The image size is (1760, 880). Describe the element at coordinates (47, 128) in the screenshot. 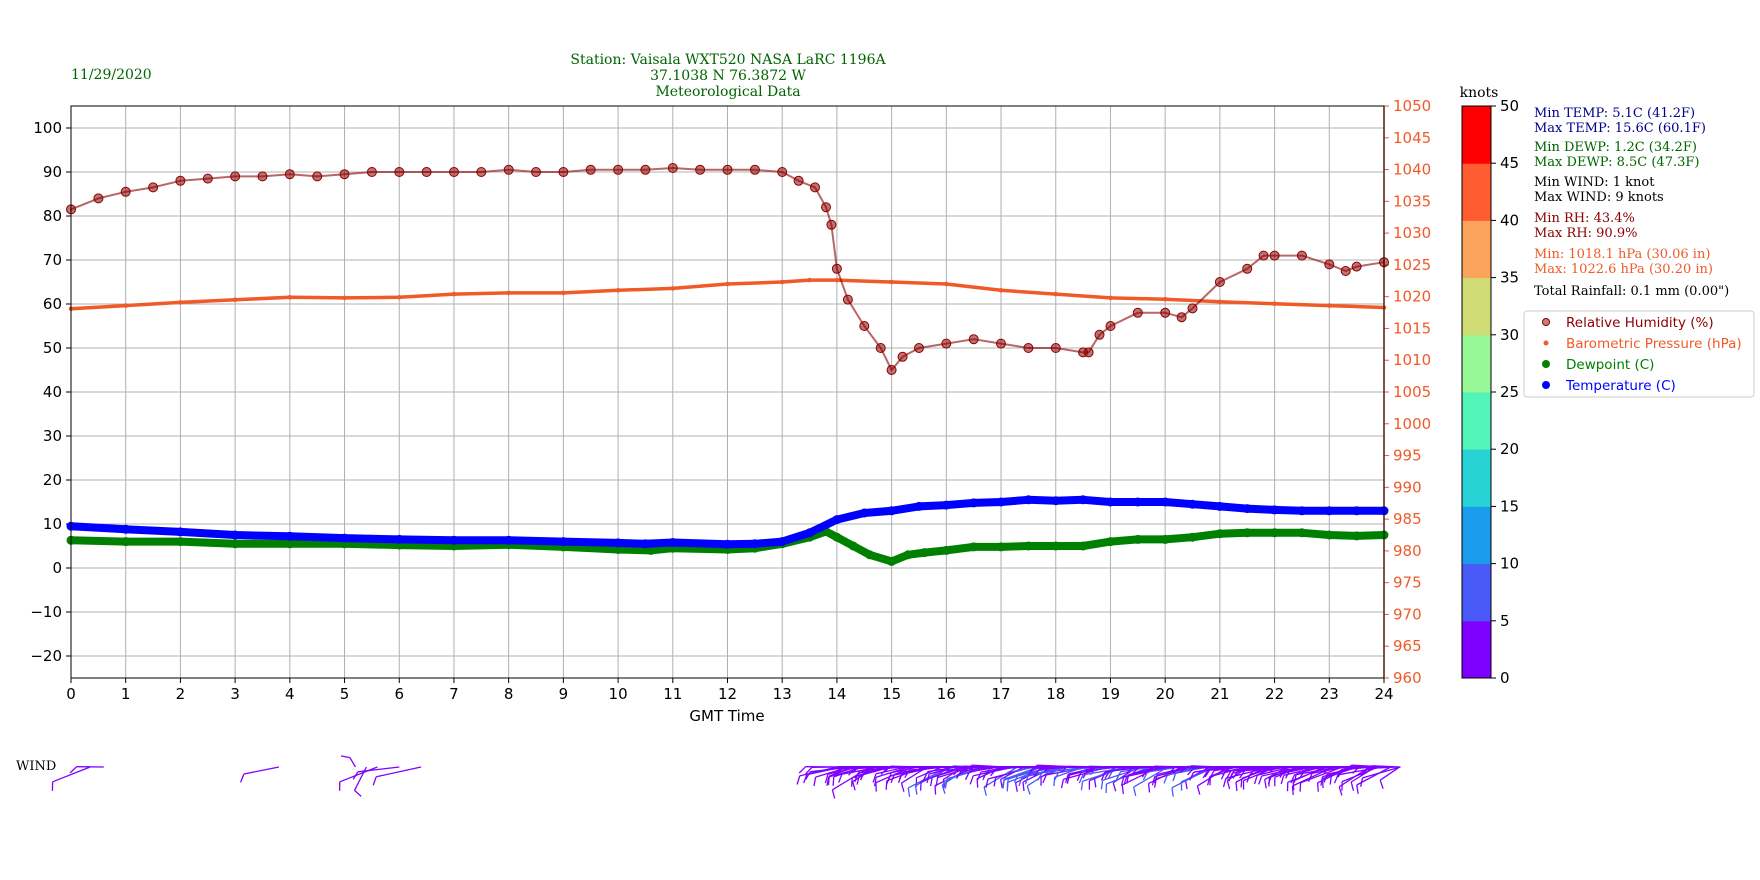

I see `y-left-tick-label: 100` at that location.